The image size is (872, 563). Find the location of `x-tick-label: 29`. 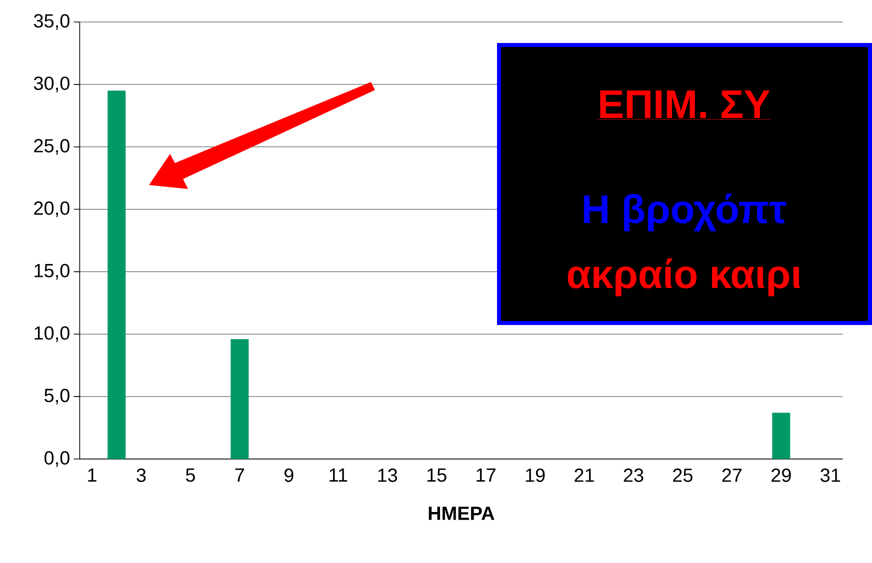

x-tick-label: 29 is located at coordinates (781, 475).